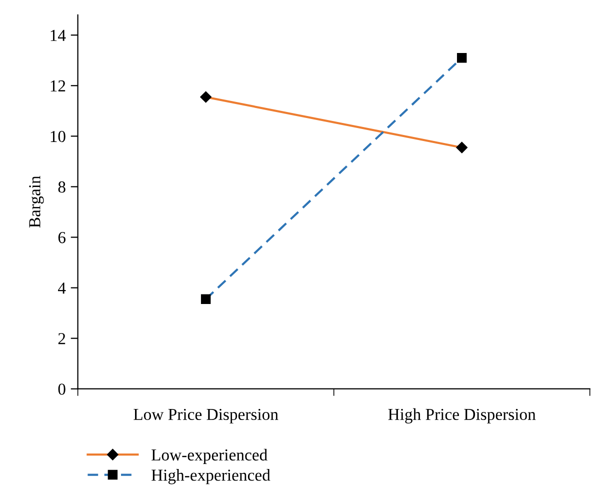  I want to click on y-tick-label: 2, so click(62, 338).